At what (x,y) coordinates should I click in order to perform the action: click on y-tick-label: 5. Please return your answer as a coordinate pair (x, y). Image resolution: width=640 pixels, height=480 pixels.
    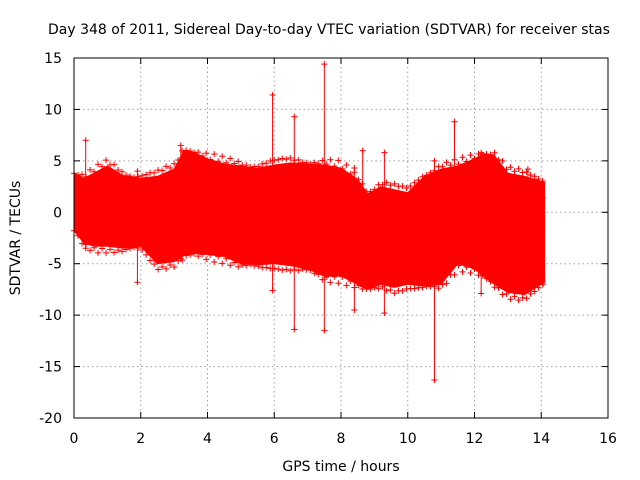
    Looking at the image, I should click on (57, 162).